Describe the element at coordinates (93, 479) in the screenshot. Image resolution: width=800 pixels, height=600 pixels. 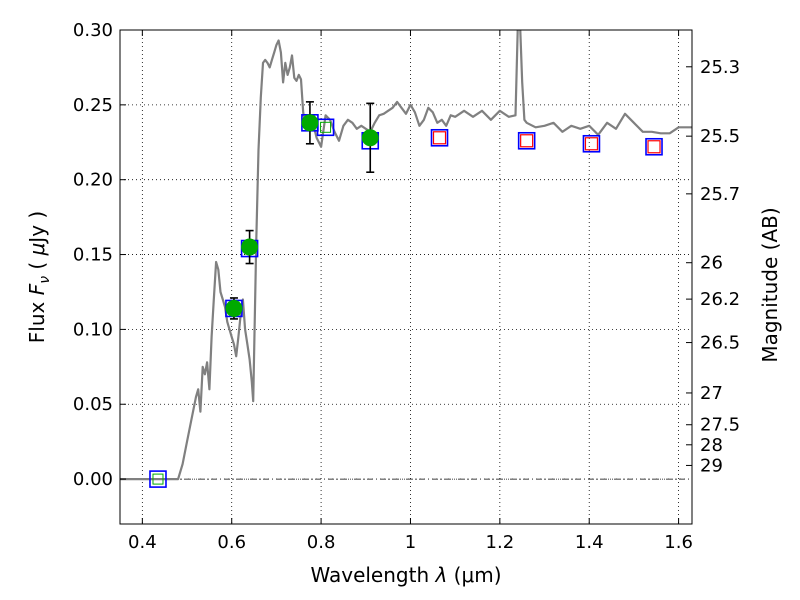
I see `y-tick-label: 0.00` at that location.